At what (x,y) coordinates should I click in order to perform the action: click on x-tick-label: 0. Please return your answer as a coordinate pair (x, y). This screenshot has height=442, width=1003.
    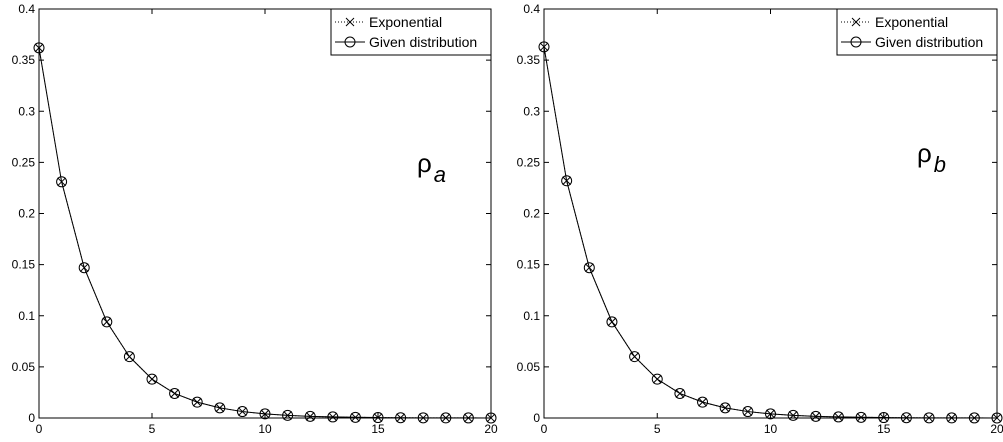
    Looking at the image, I should click on (39, 429).